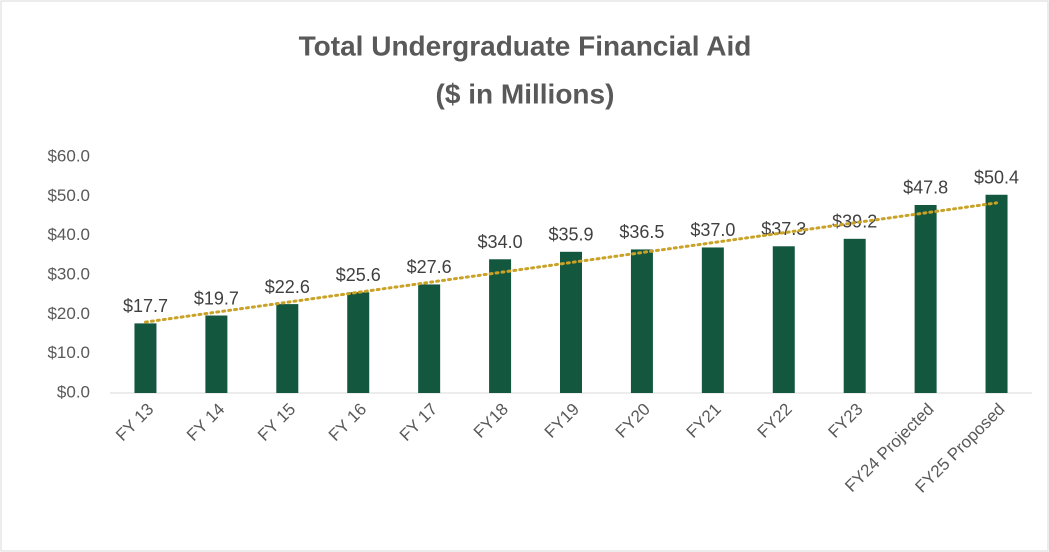 The image size is (1049, 552). What do you see at coordinates (525, 45) in the screenshot?
I see `chart-title: Total Undergraduate Financial Aid` at bounding box center [525, 45].